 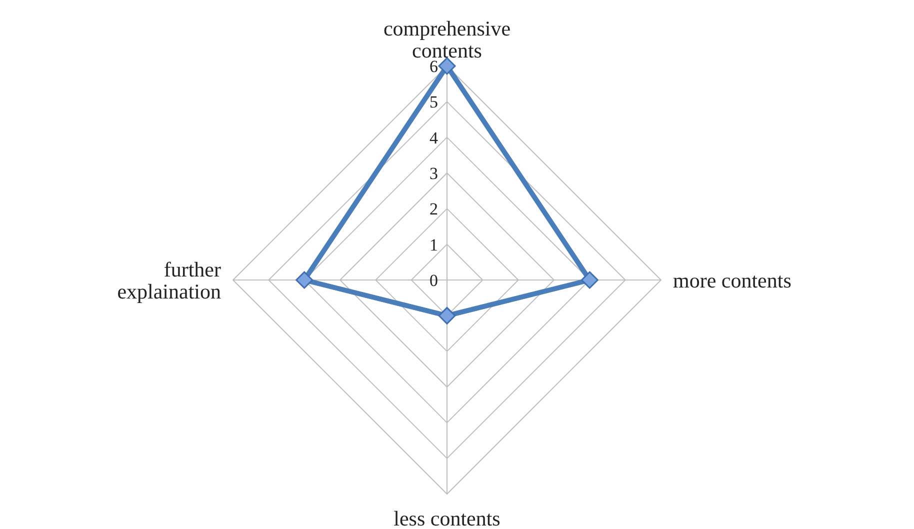 I want to click on y-tick-label: 3, so click(x=434, y=173).